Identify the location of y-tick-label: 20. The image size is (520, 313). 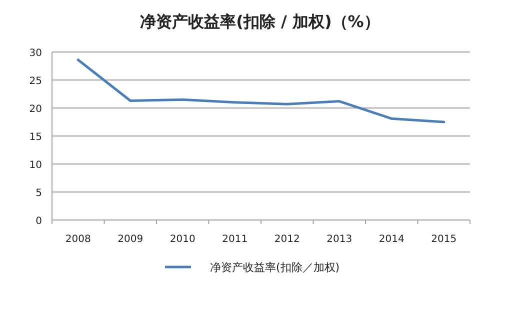
(35, 109).